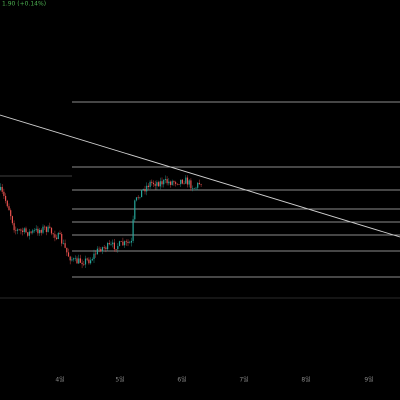 This screenshot has width=400, height=400. Describe the element at coordinates (305, 380) in the screenshot. I see `x-tick-label: 8일` at that location.